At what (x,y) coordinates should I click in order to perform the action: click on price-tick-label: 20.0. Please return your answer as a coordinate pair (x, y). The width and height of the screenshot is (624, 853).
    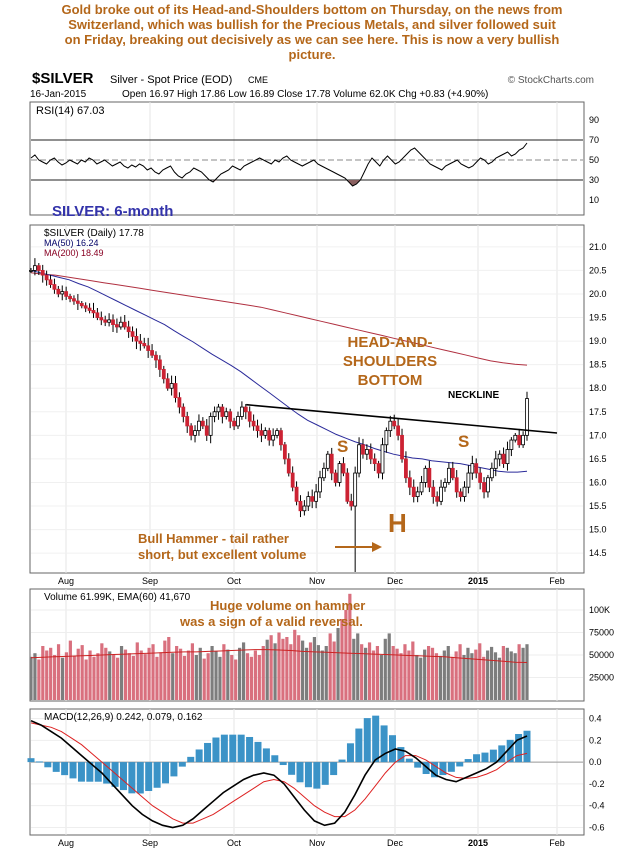
    Looking at the image, I should click on (598, 294).